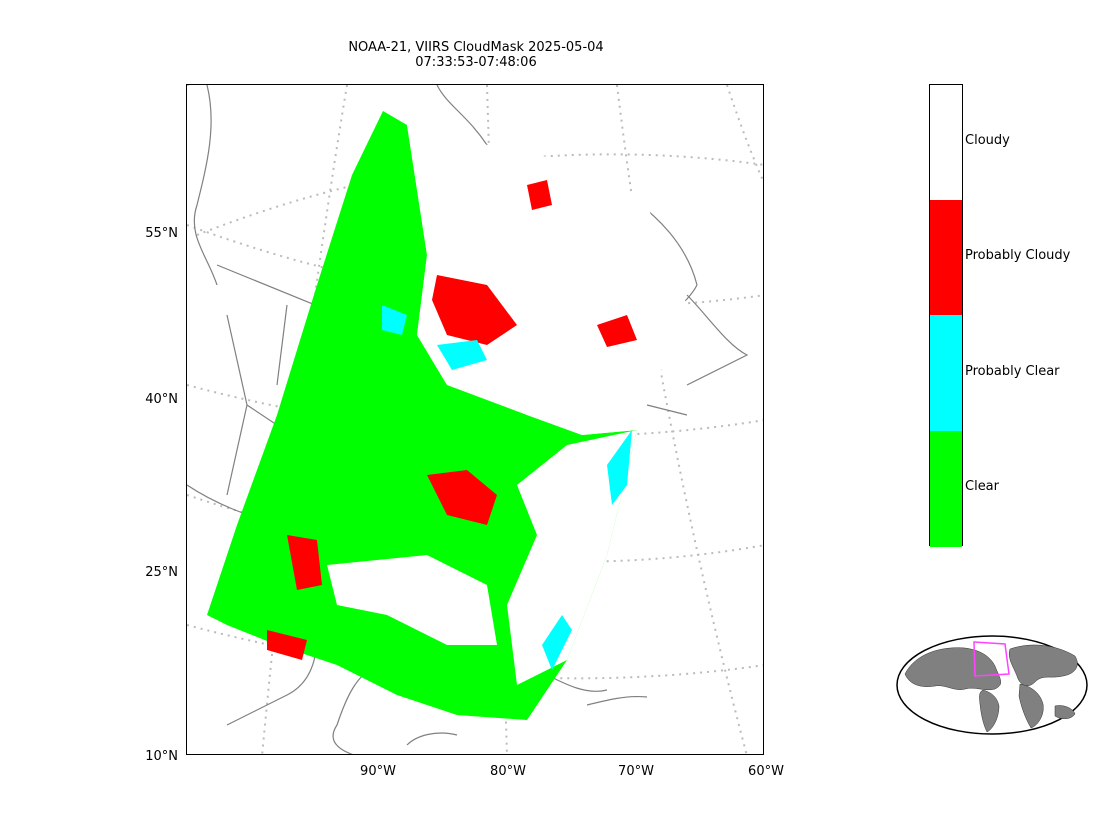 The width and height of the screenshot is (1120, 840). Describe the element at coordinates (636, 771) in the screenshot. I see `lon-label-70w: 70°W` at that location.